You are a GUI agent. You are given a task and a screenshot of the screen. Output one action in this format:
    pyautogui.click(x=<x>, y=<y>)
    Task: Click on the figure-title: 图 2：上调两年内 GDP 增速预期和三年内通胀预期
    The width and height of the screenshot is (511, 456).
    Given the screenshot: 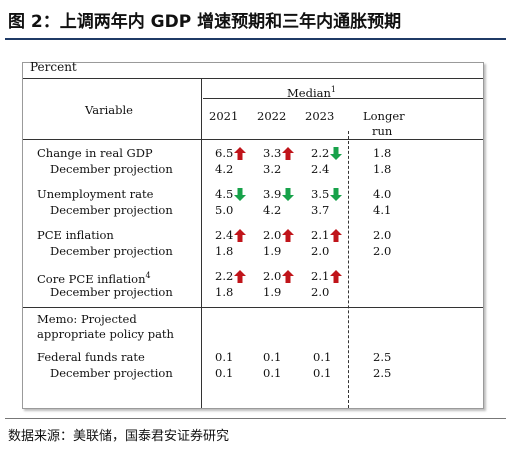 What is the action you would take?
    pyautogui.click(x=205, y=22)
    